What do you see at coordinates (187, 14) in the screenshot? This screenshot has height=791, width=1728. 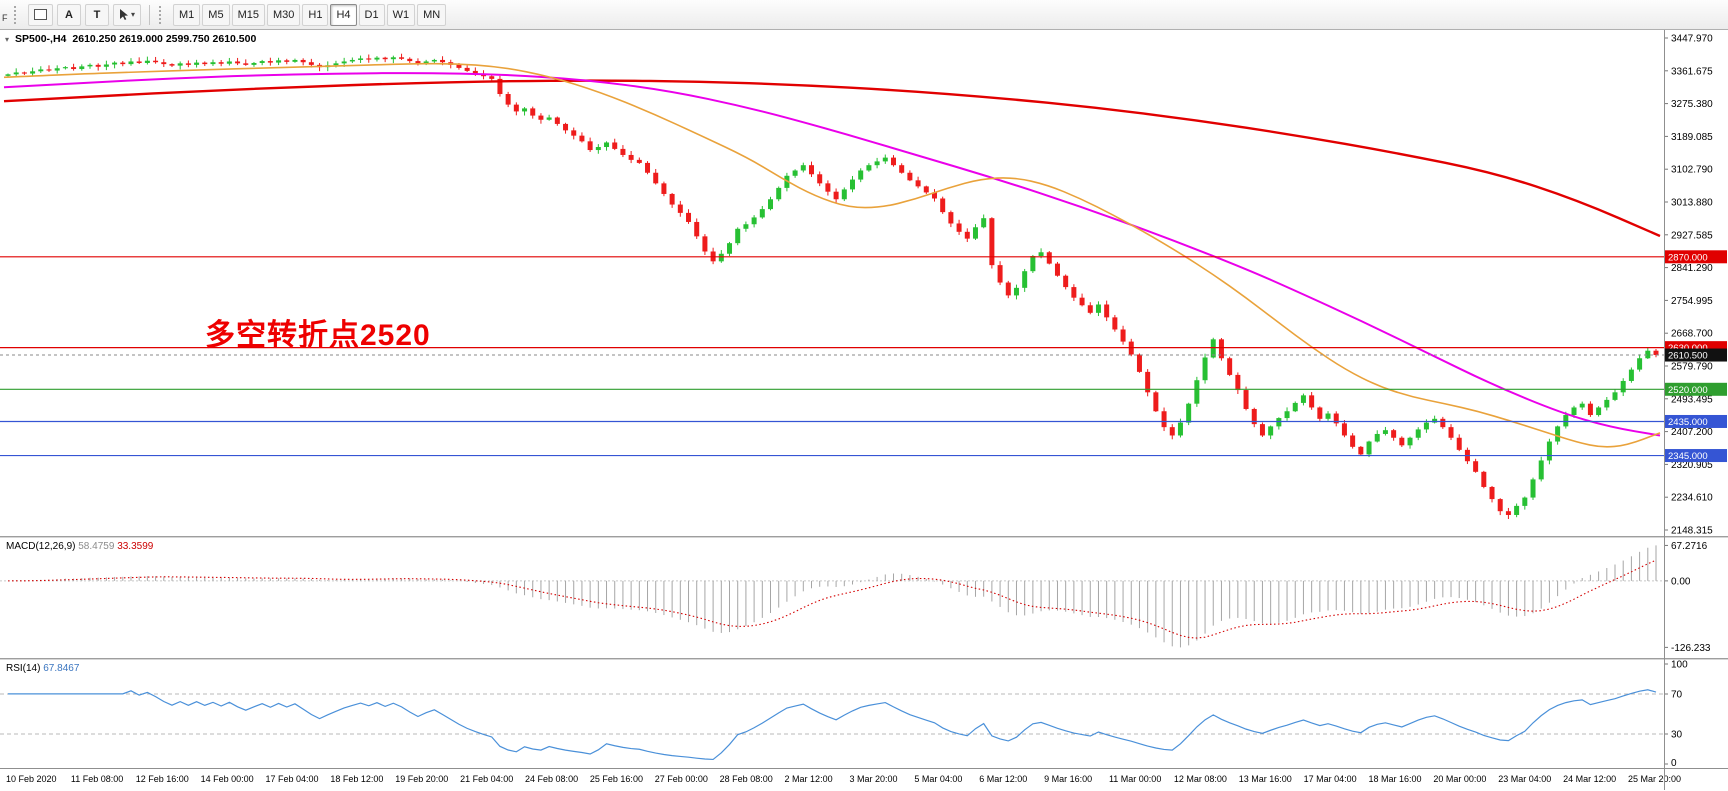 I see `timeframe-button-M1: M1` at bounding box center [187, 14].